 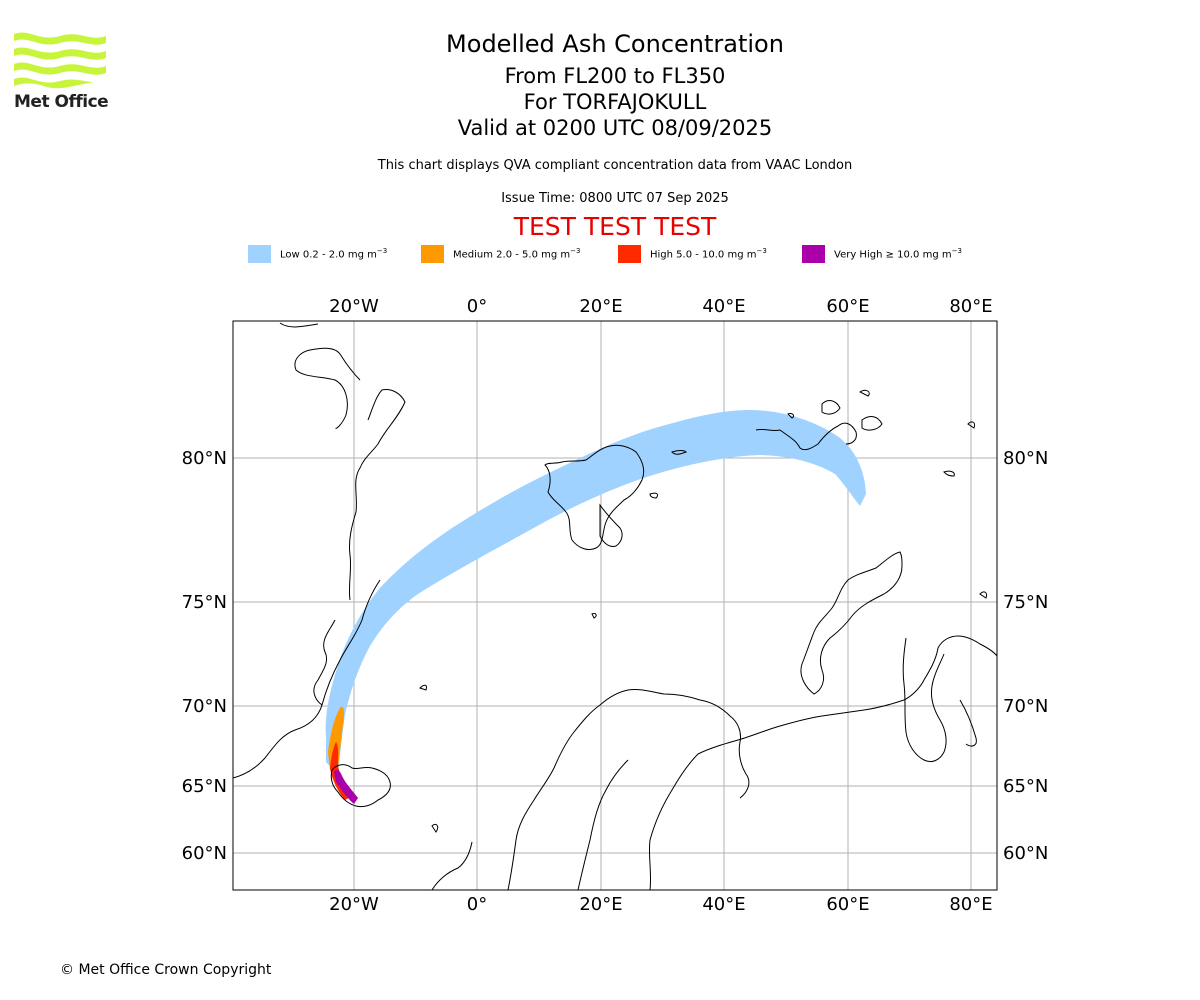 I want to click on greenland-coast, so click(x=319, y=550).